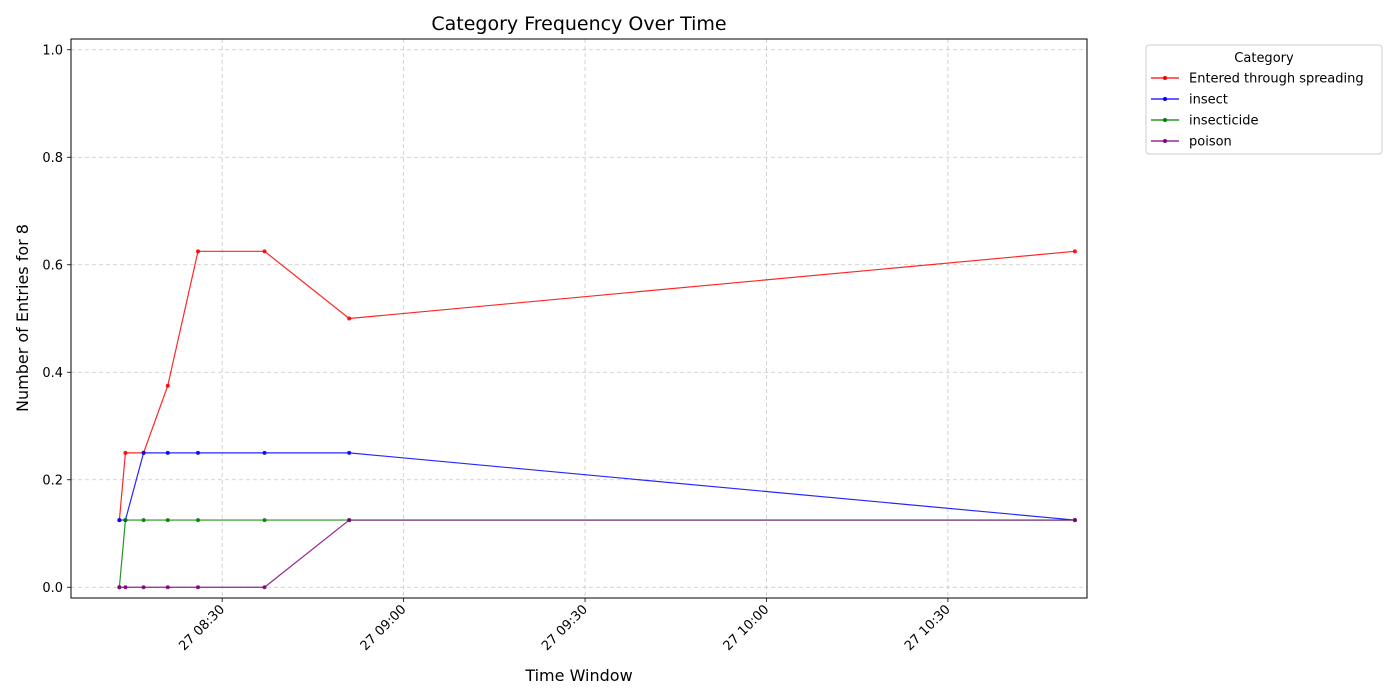  I want to click on y-tick-label: 0.2, so click(52, 480).